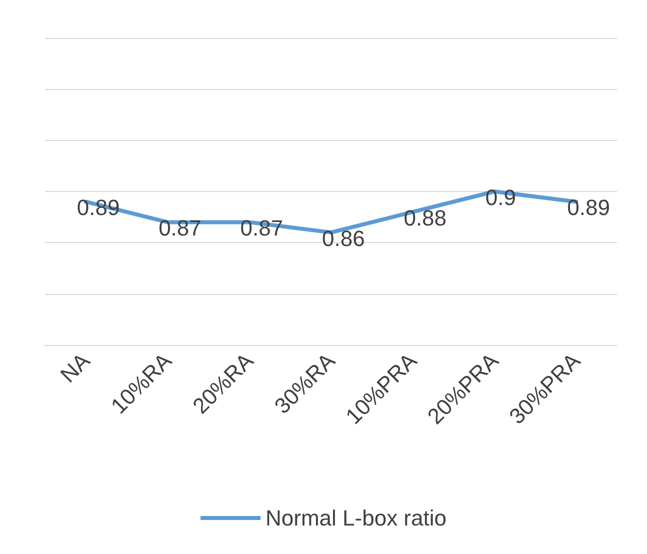 The width and height of the screenshot is (647, 554). Describe the element at coordinates (75, 368) in the screenshot. I see `x-tick-label: NA` at that location.